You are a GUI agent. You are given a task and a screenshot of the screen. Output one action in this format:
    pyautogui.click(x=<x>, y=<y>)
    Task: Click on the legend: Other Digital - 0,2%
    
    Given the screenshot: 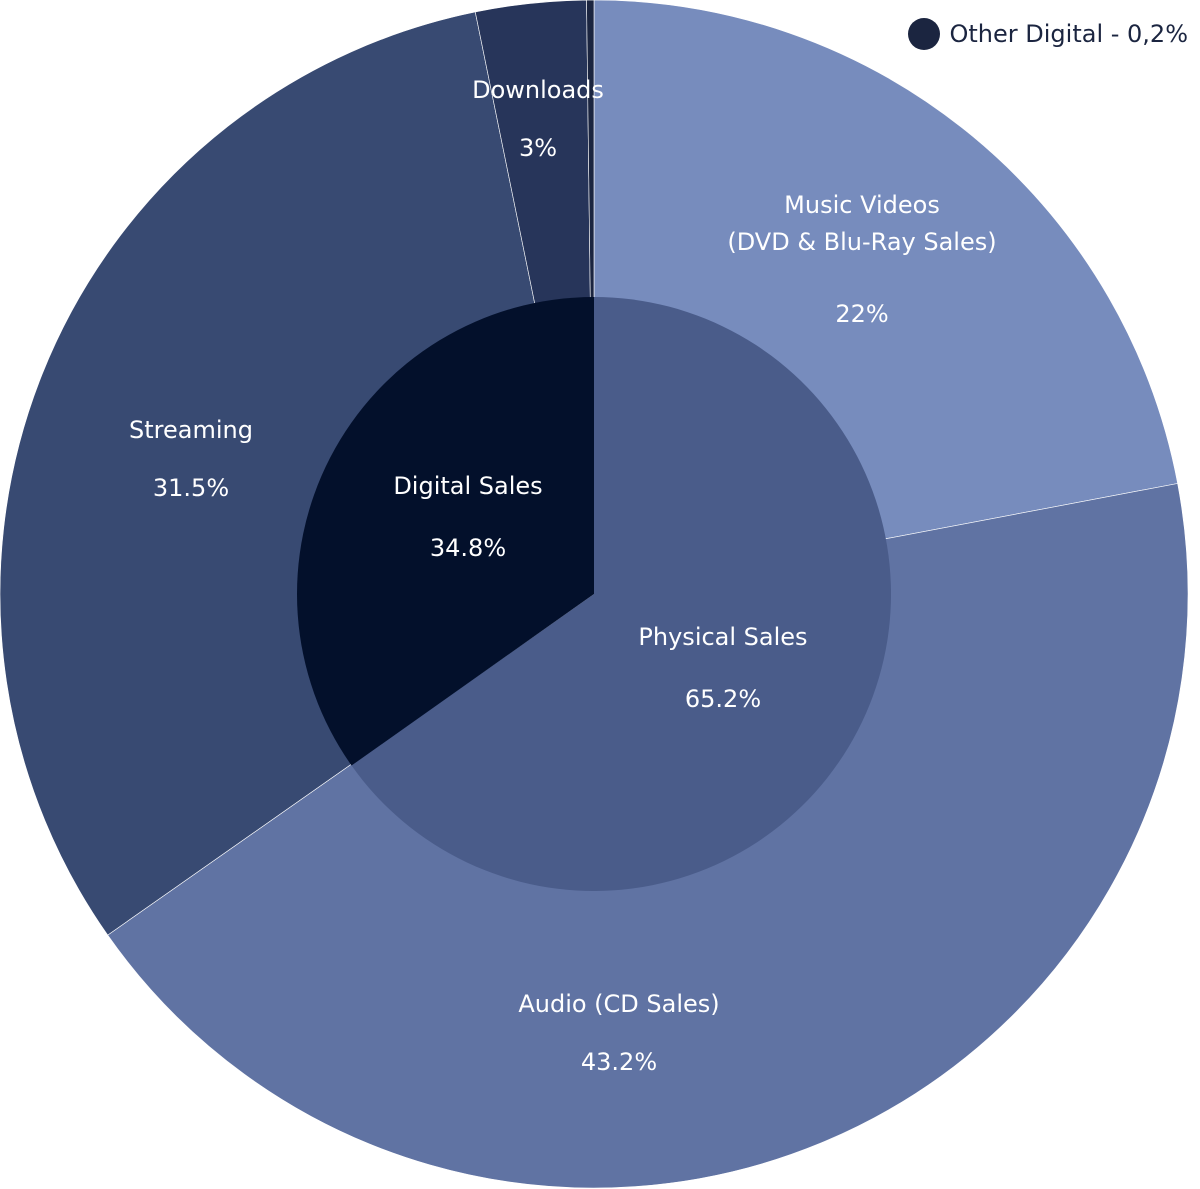 What is the action you would take?
    pyautogui.click(x=1048, y=34)
    